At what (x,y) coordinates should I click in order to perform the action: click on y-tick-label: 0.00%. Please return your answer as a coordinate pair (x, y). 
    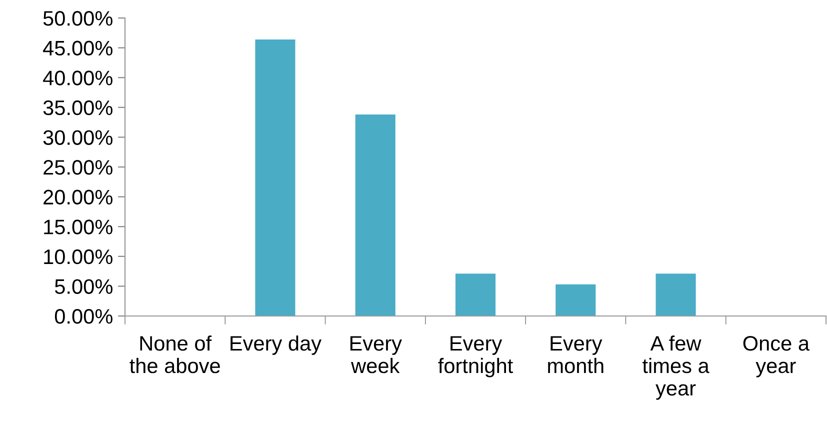
    Looking at the image, I should click on (83, 316).